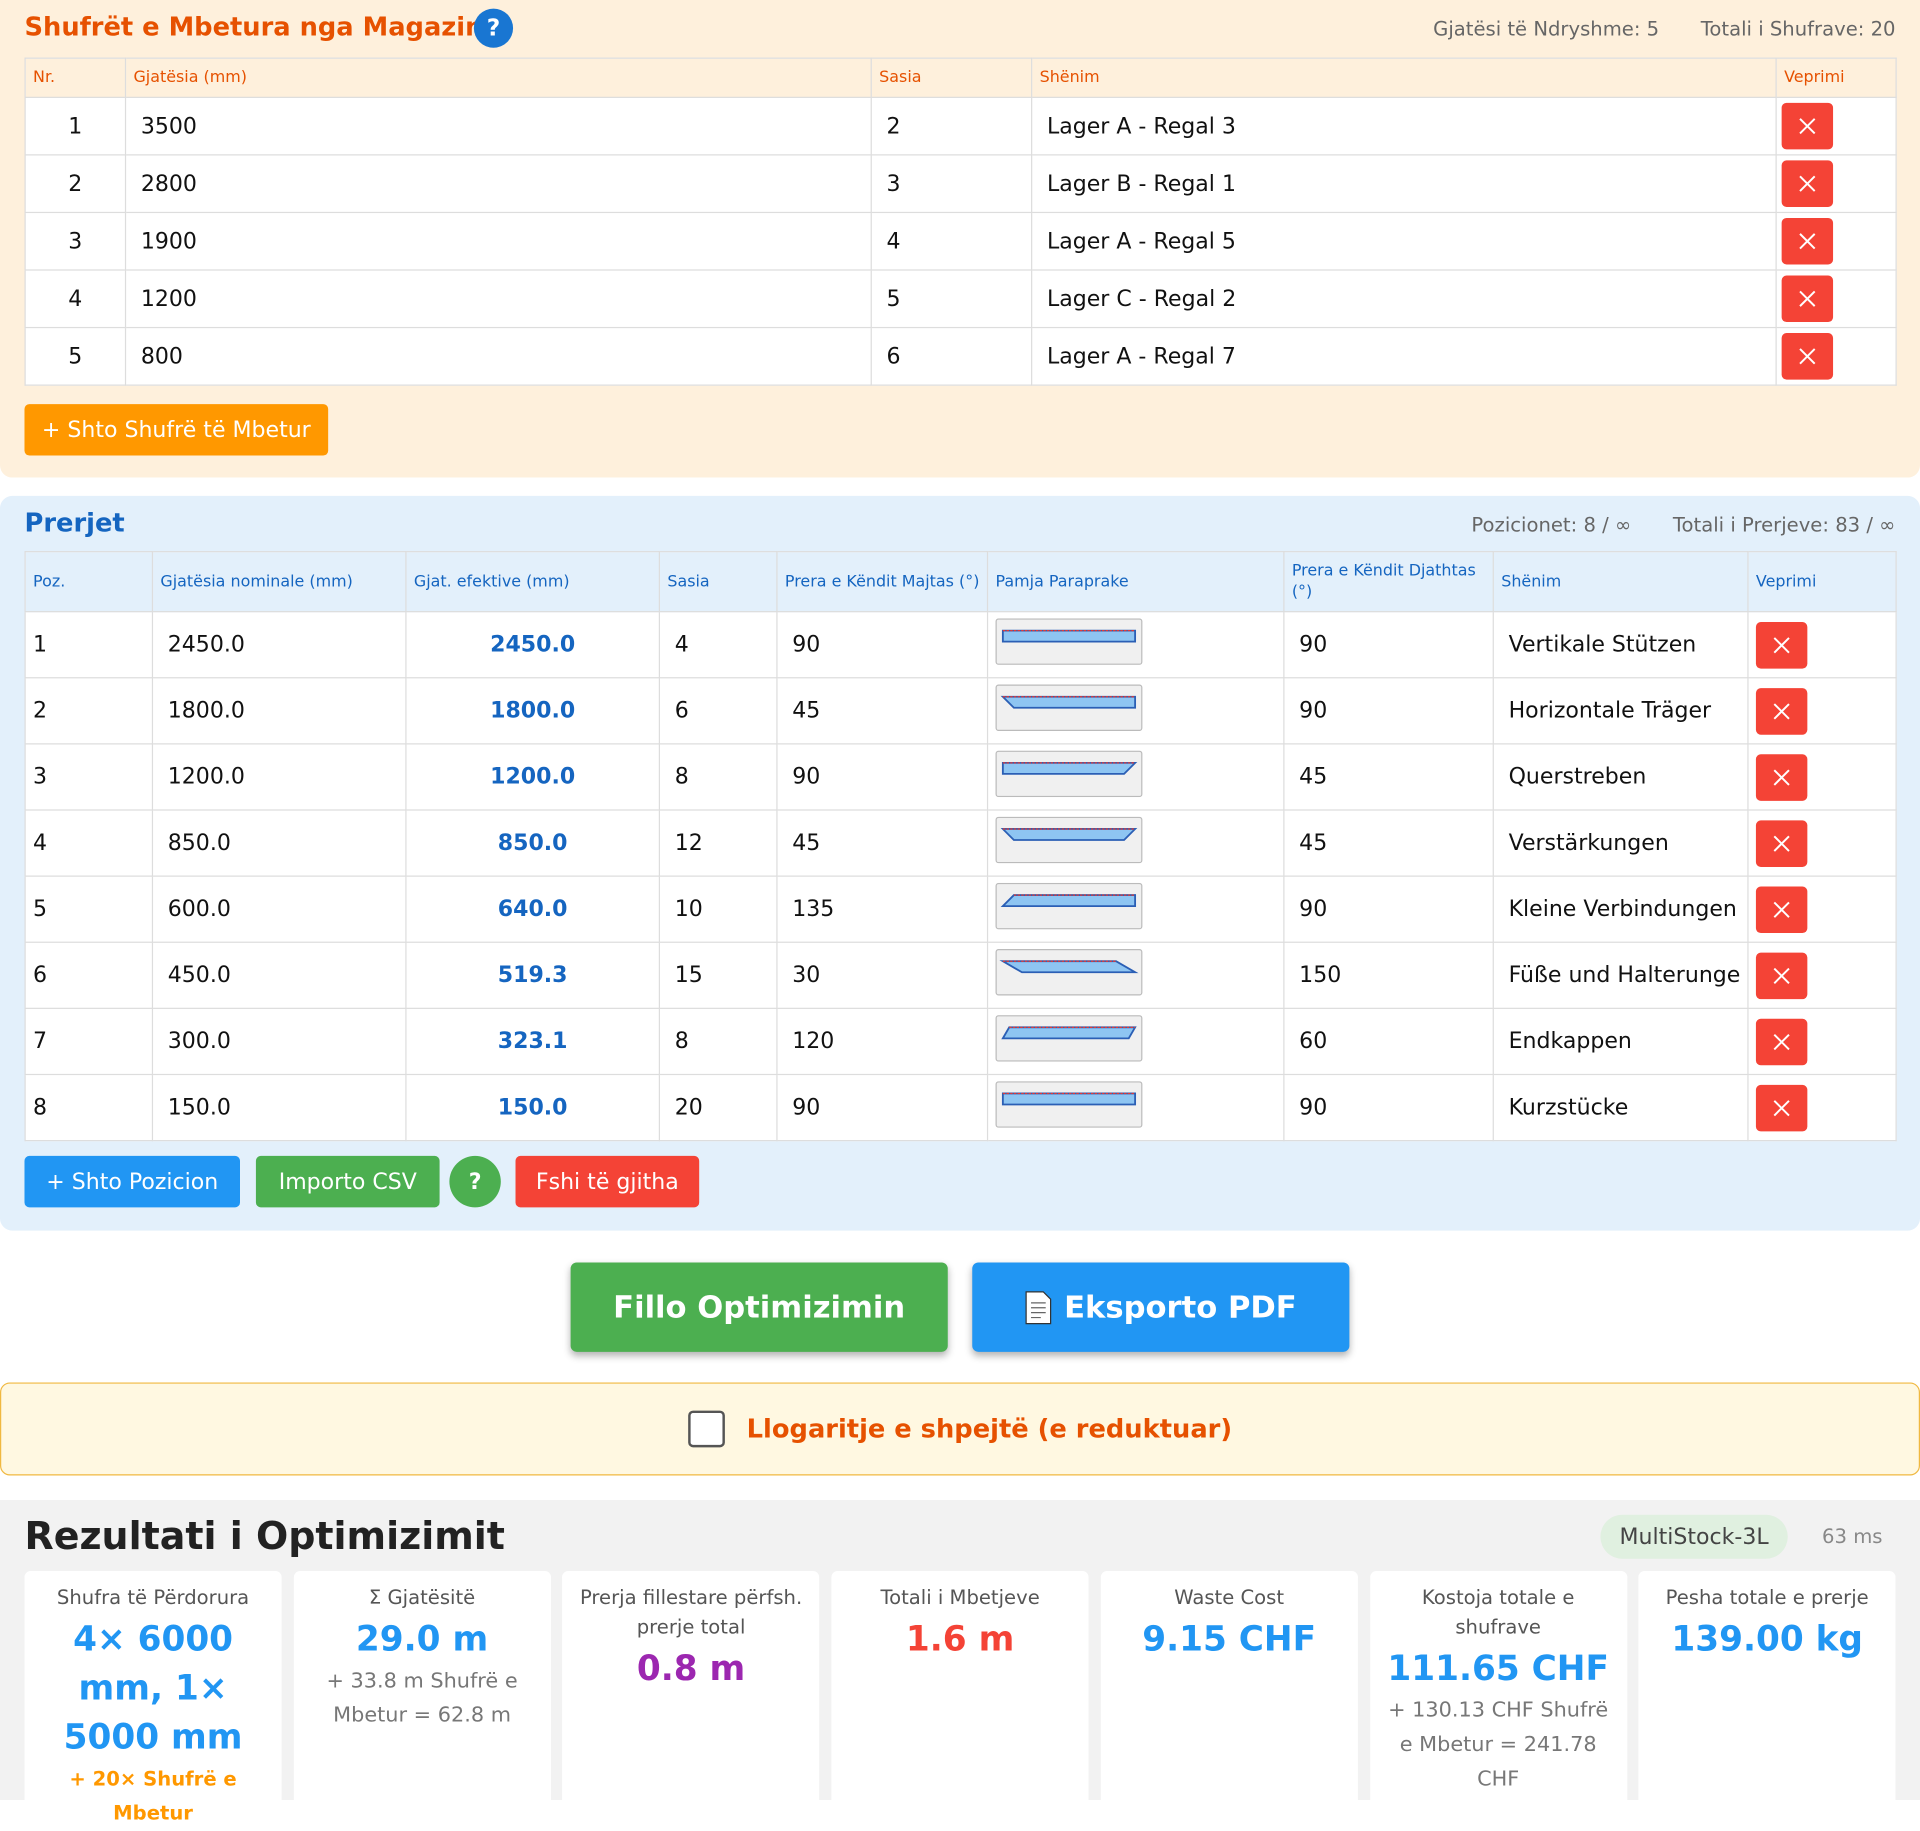 The width and height of the screenshot is (1920, 1831). I want to click on cell: 1200, so click(498, 299).